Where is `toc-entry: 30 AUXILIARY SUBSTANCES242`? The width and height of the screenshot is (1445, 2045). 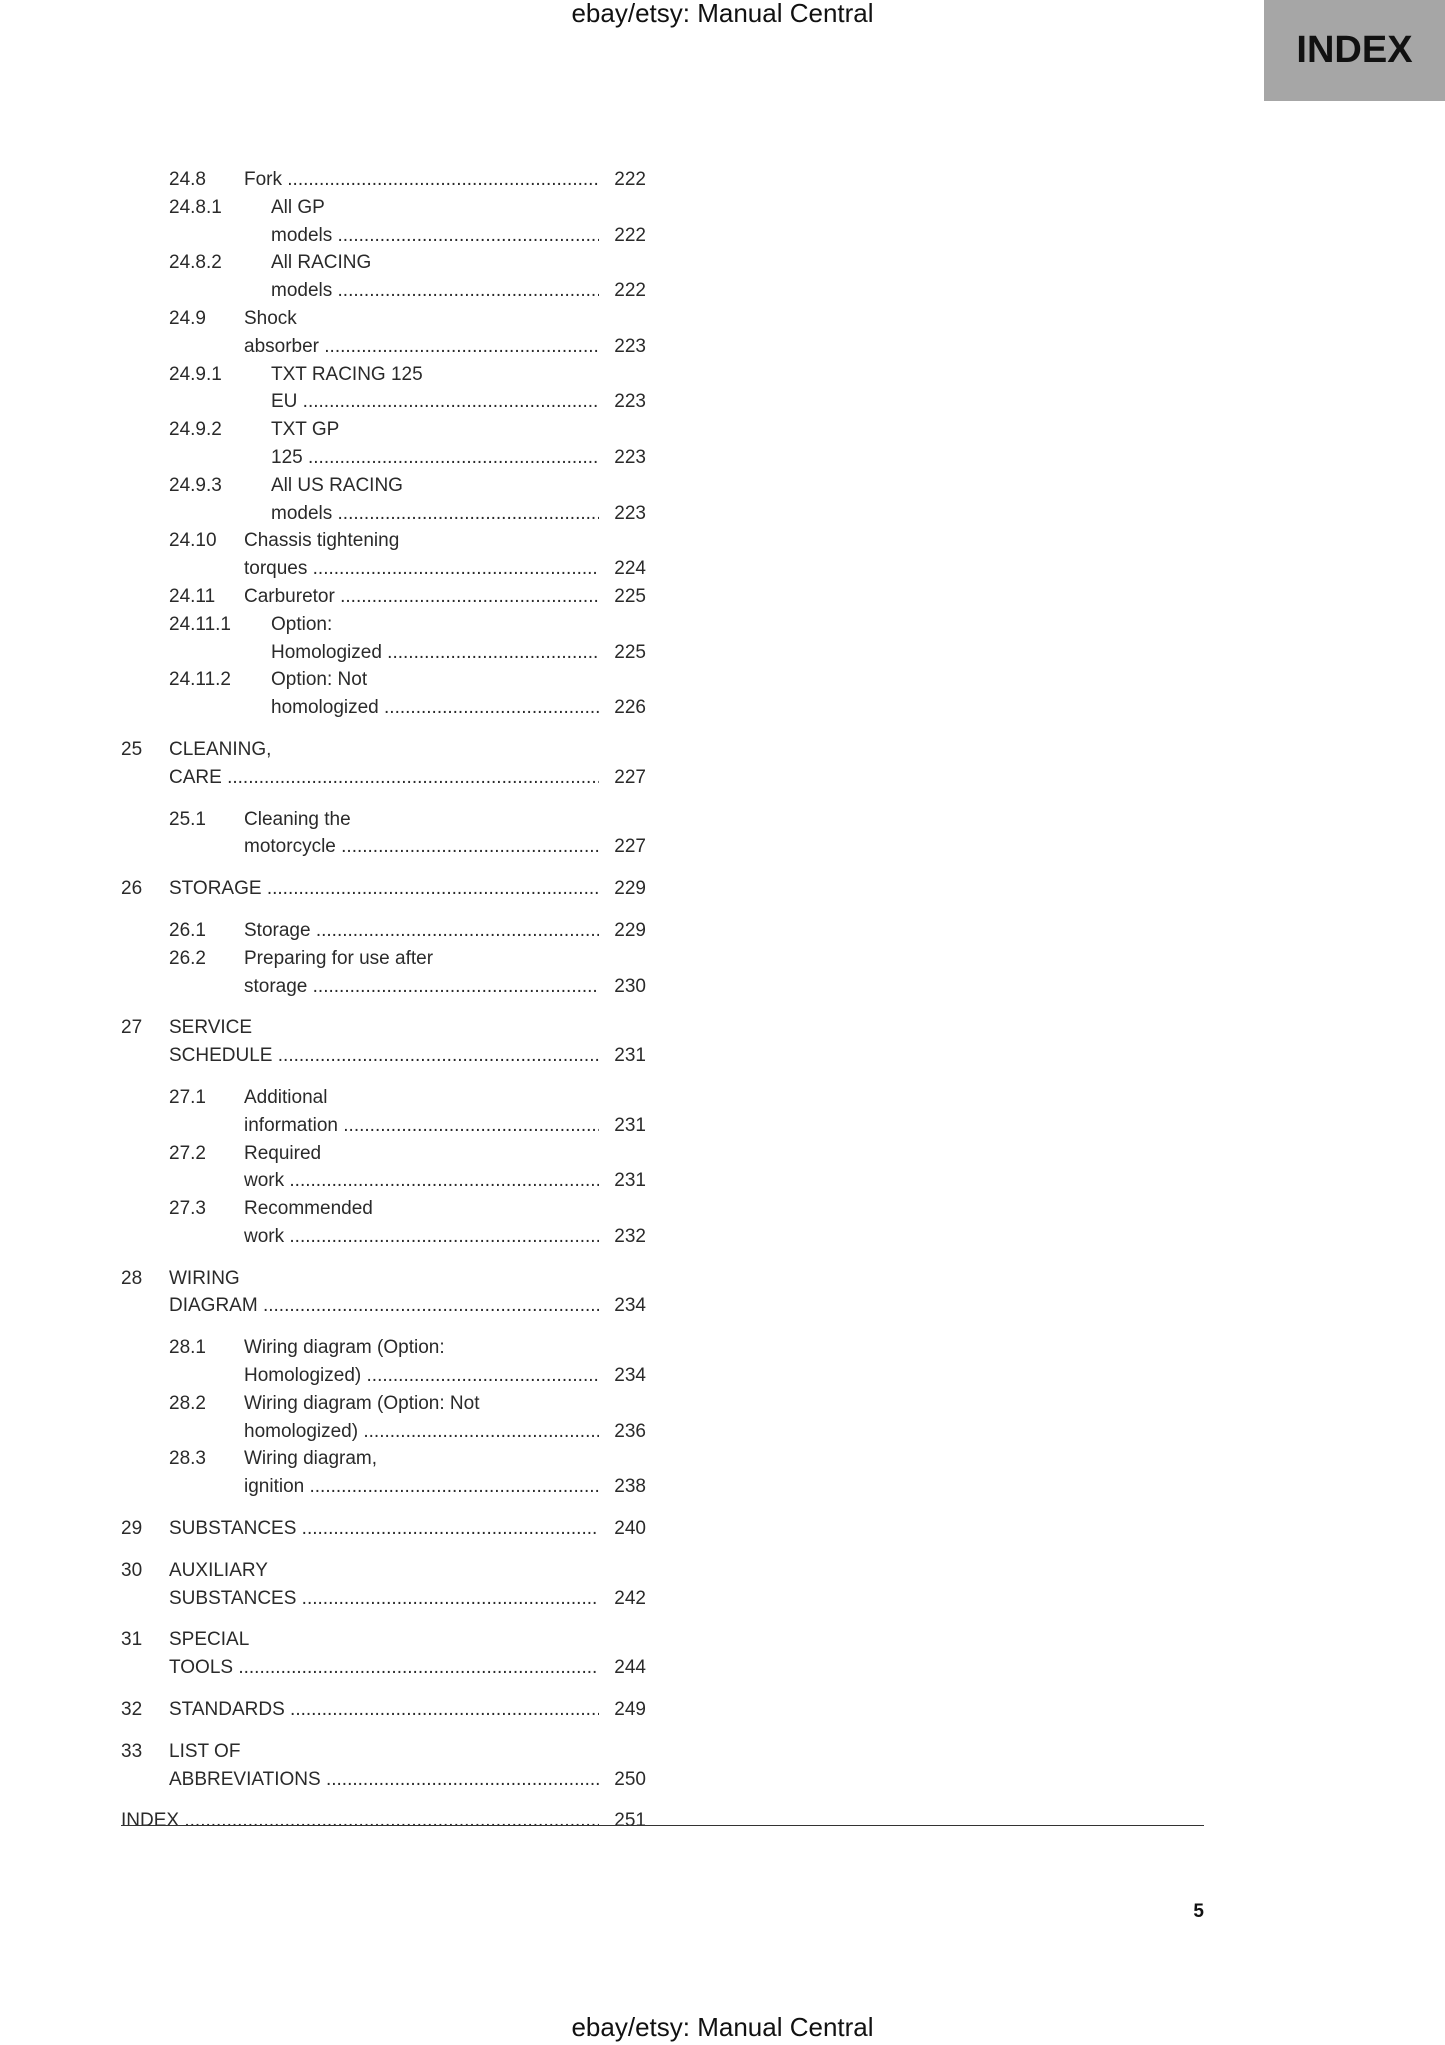
toc-entry: 30 AUXILIARY SUBSTANCES242 is located at coordinates (383, 1585).